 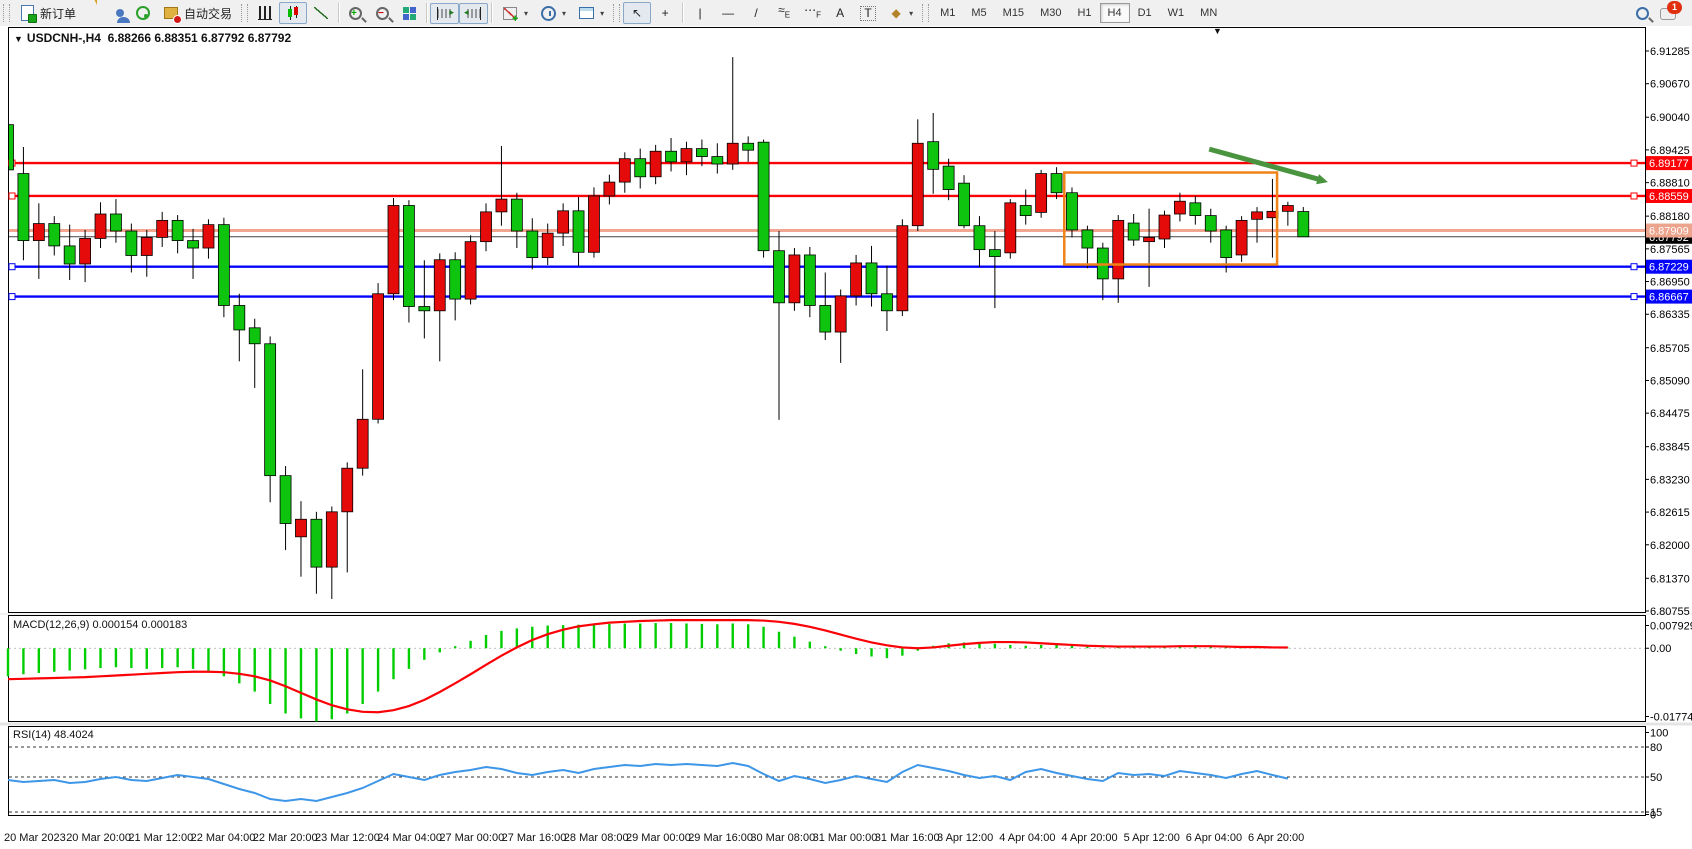 What do you see at coordinates (382, 13) in the screenshot?
I see `zoom-out-button: −` at bounding box center [382, 13].